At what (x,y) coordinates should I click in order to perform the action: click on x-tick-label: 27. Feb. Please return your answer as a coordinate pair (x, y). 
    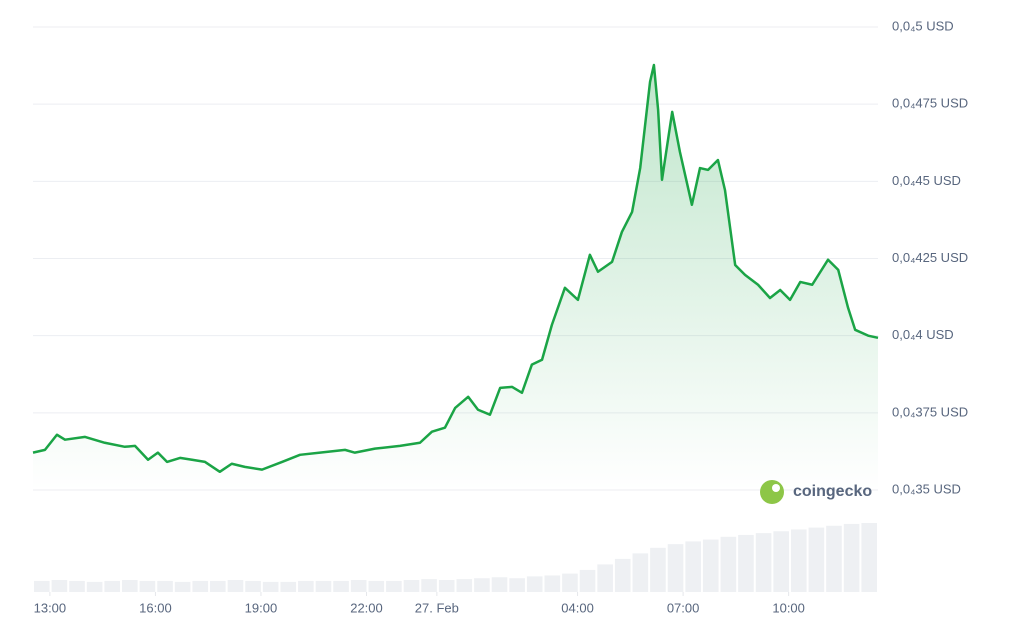
    Looking at the image, I should click on (437, 607).